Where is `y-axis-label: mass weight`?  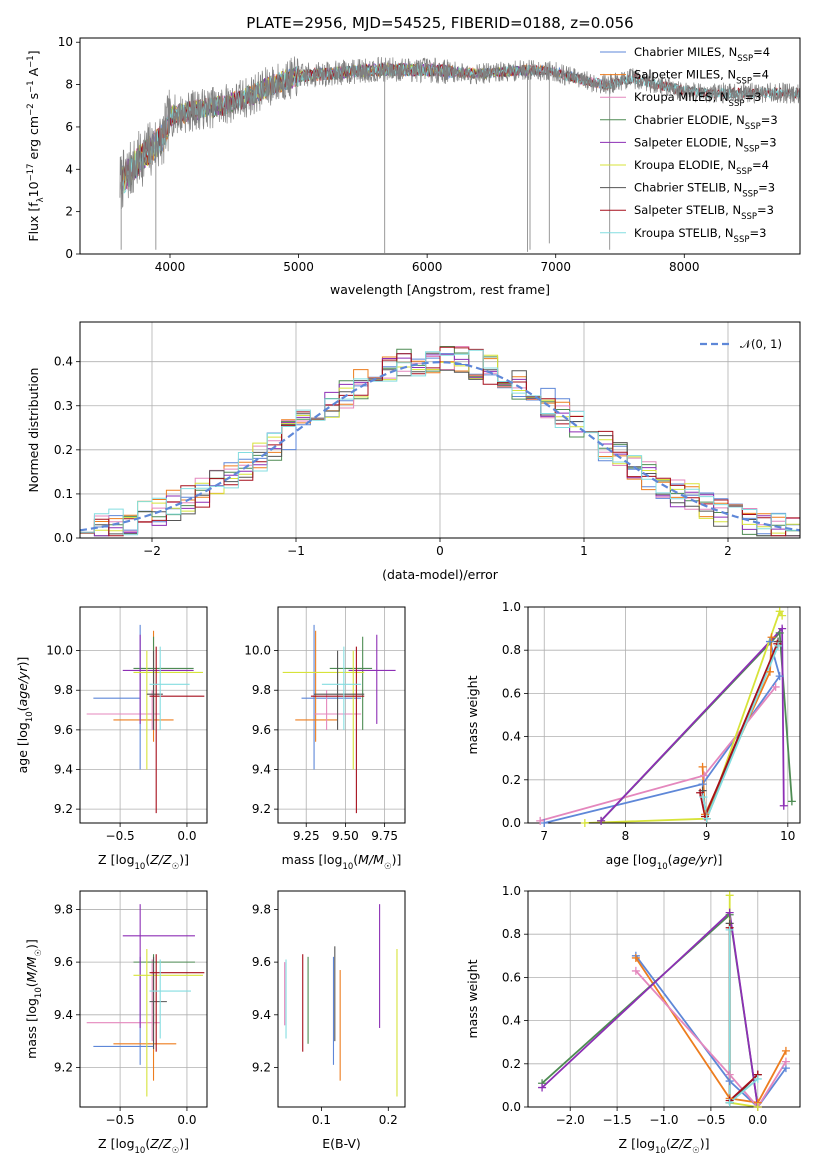 y-axis-label: mass weight is located at coordinates (472, 714).